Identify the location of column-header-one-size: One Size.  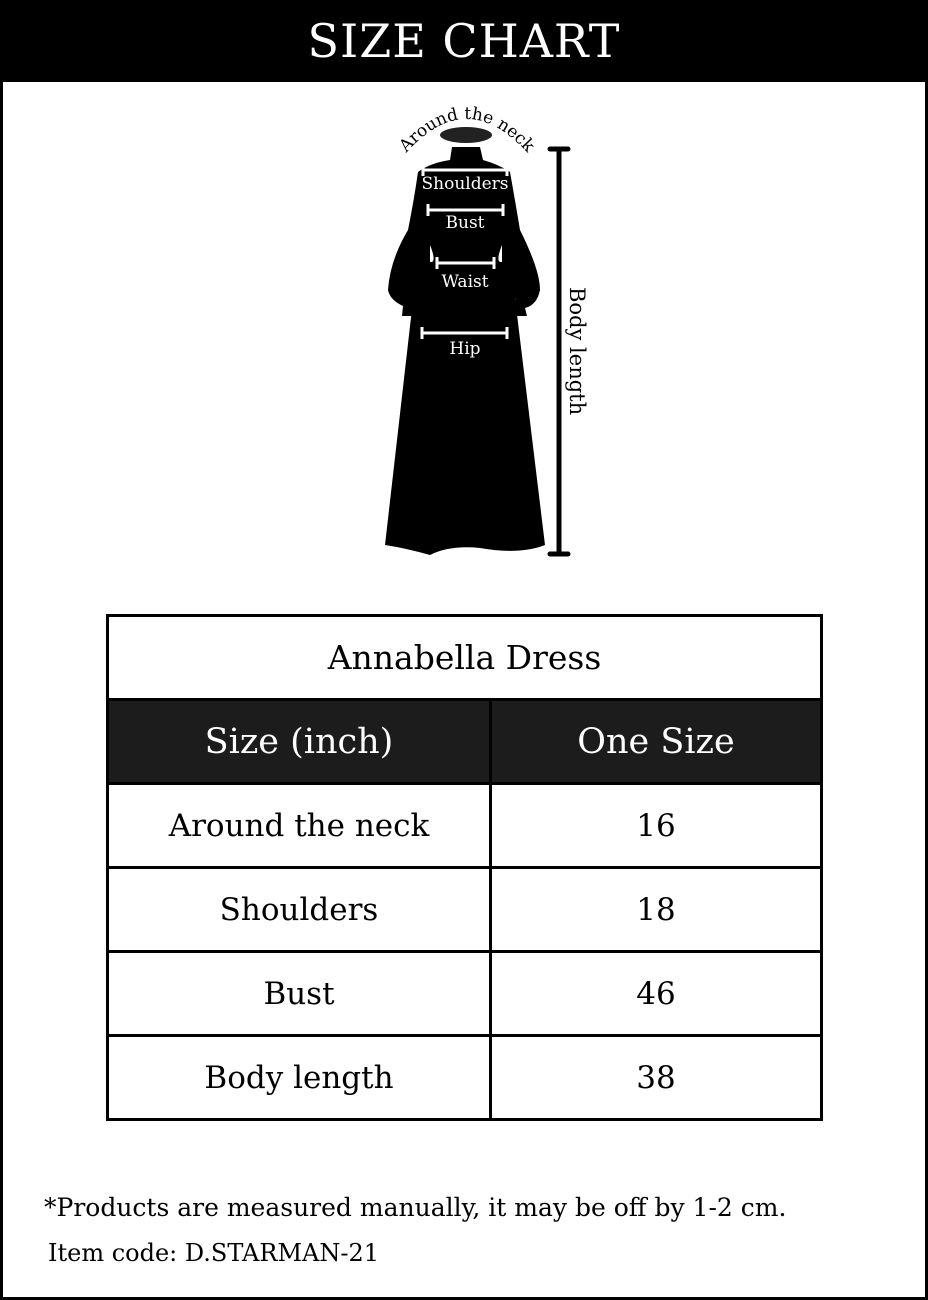
(656, 741).